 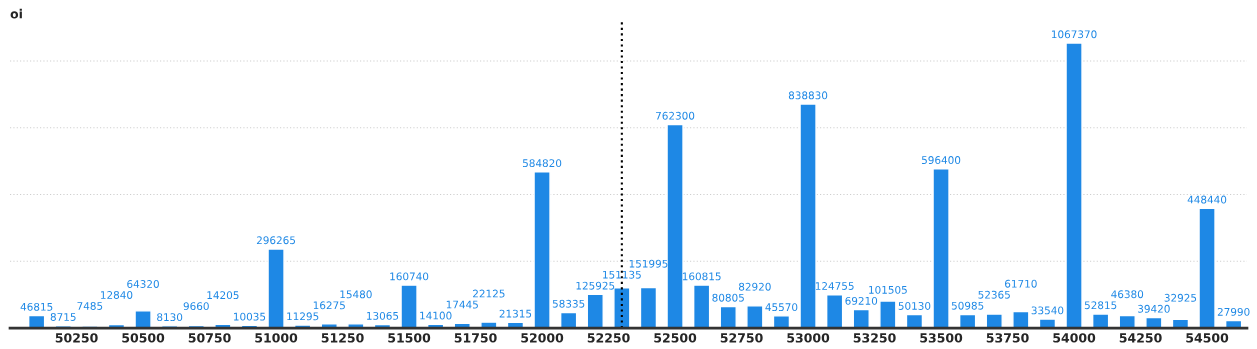 What do you see at coordinates (16, 13) in the screenshot?
I see `y-axis-title: oi` at bounding box center [16, 13].